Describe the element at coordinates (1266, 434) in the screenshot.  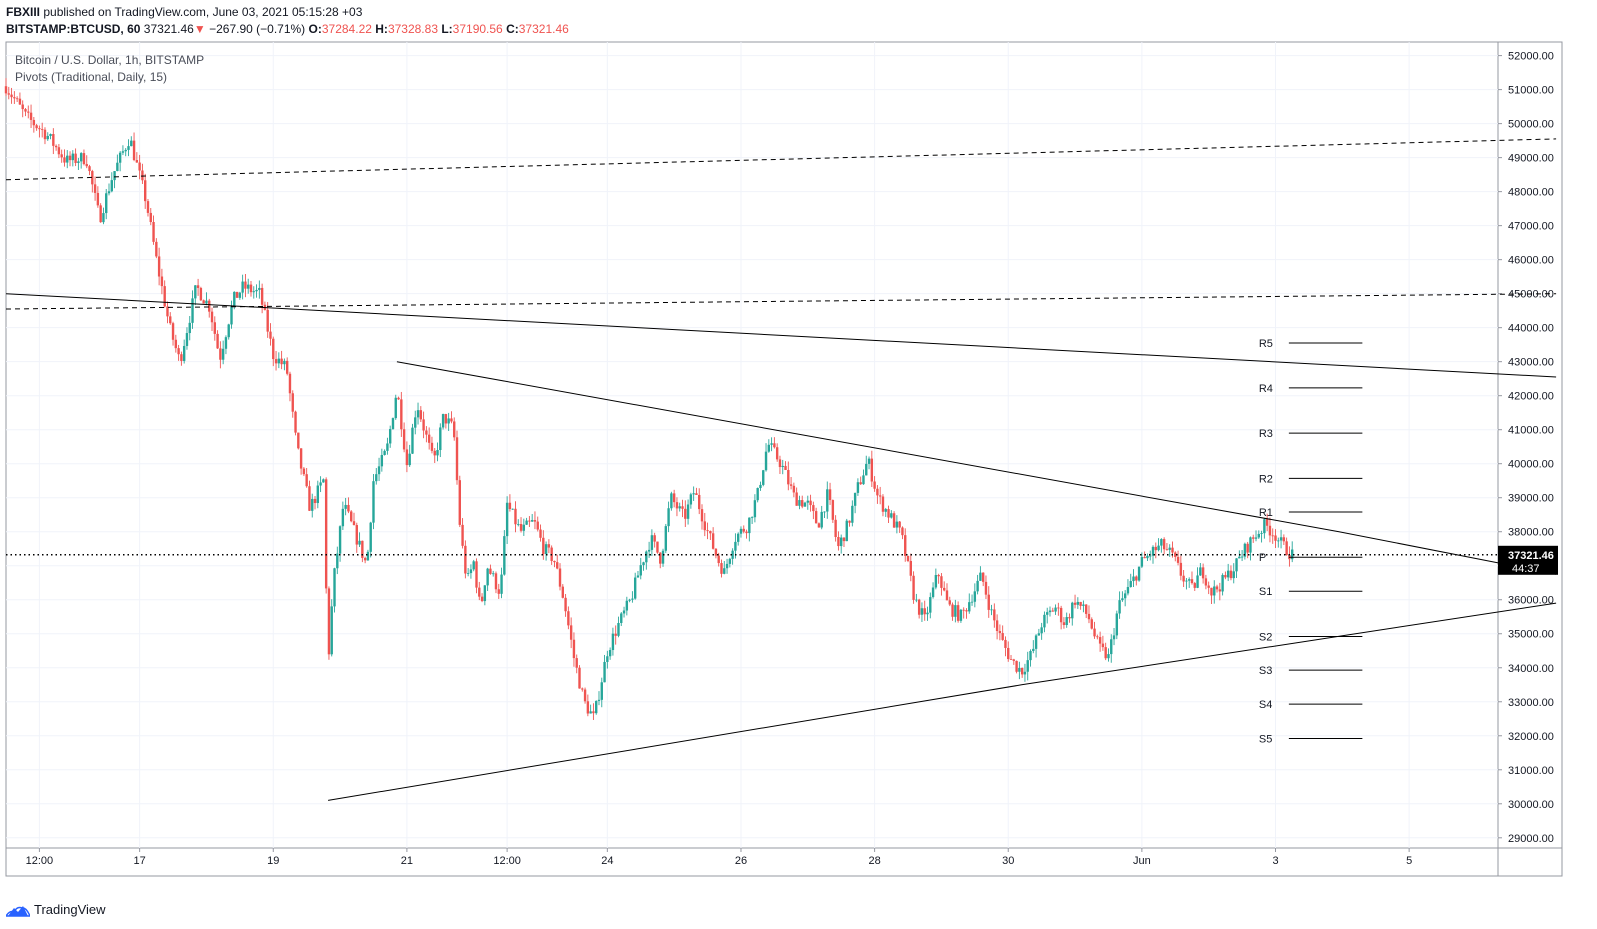
I see `pivot-label-r3: R3` at that location.